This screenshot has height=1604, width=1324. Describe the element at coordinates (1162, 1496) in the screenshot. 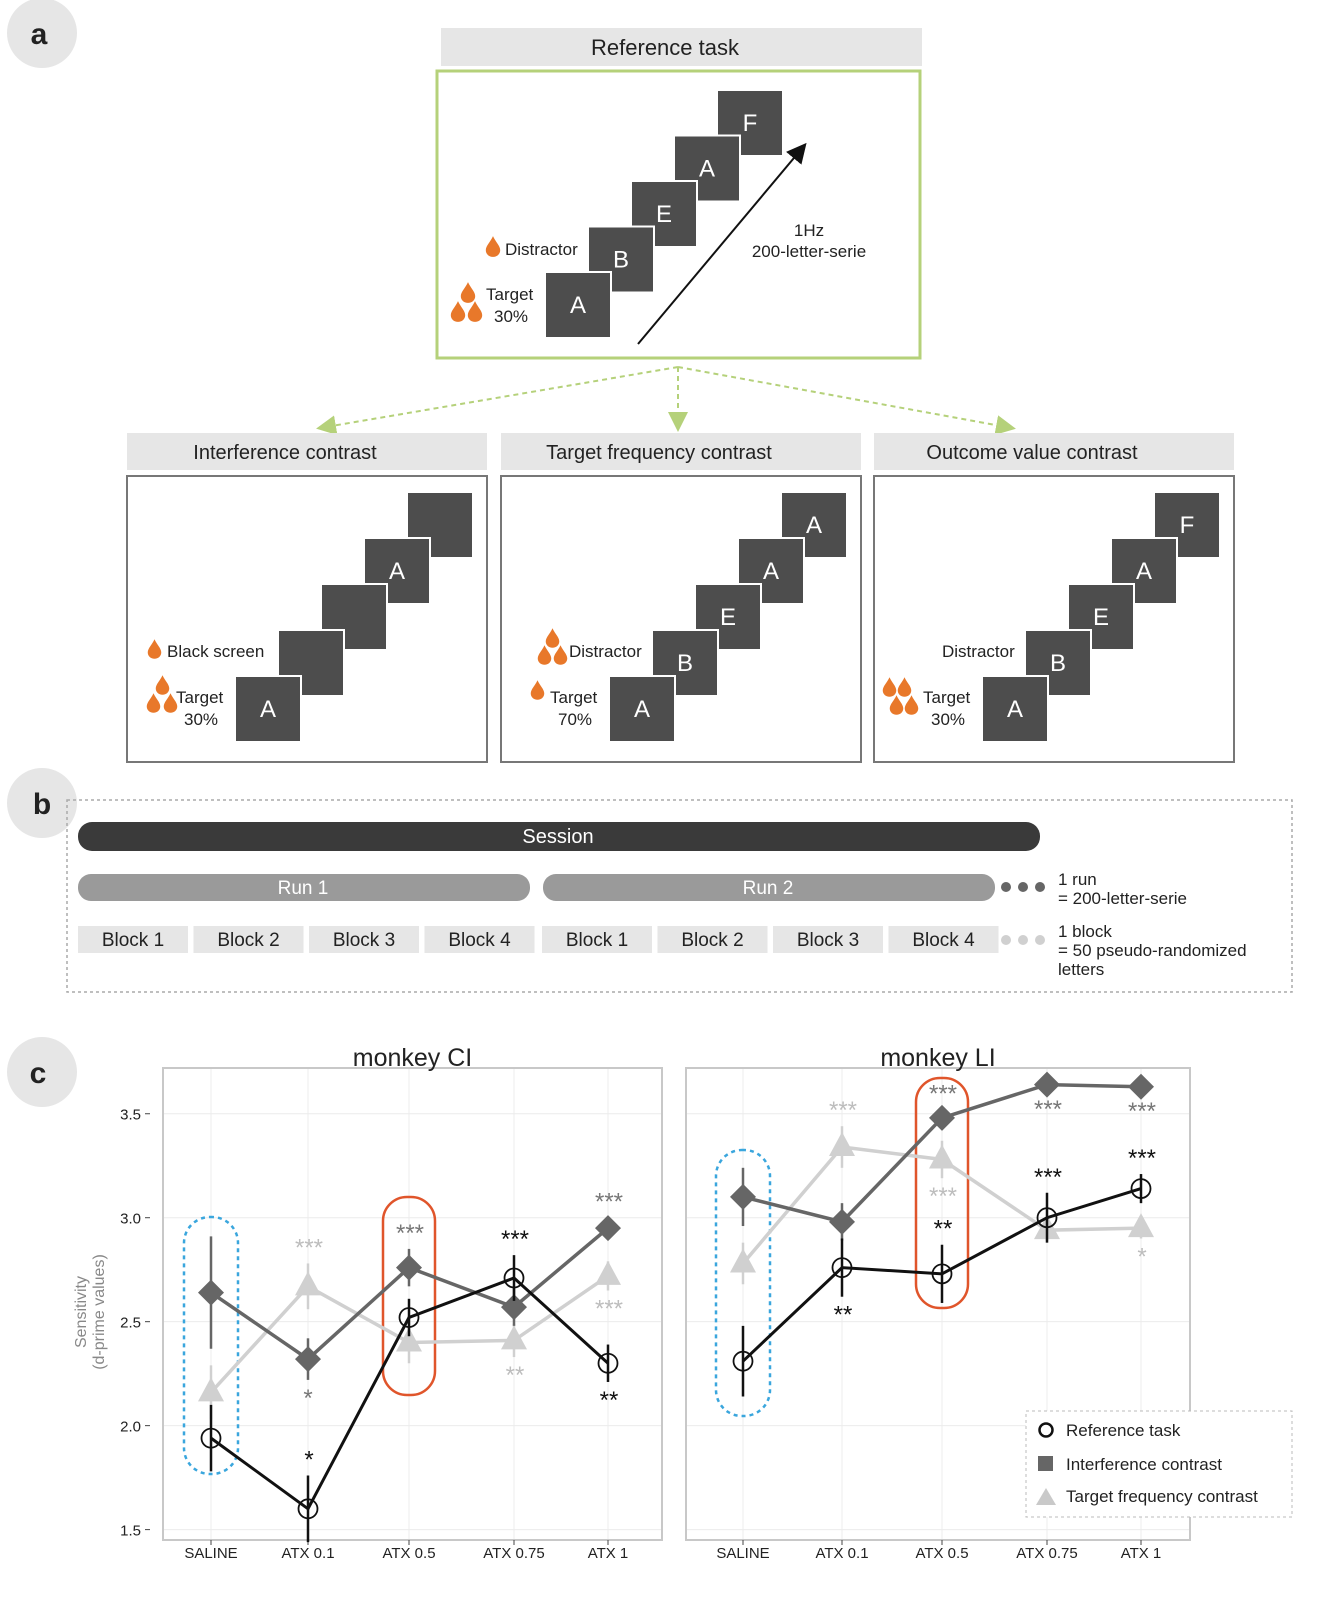

I see `legend-label-target-frequency: Target frequency contrast` at that location.